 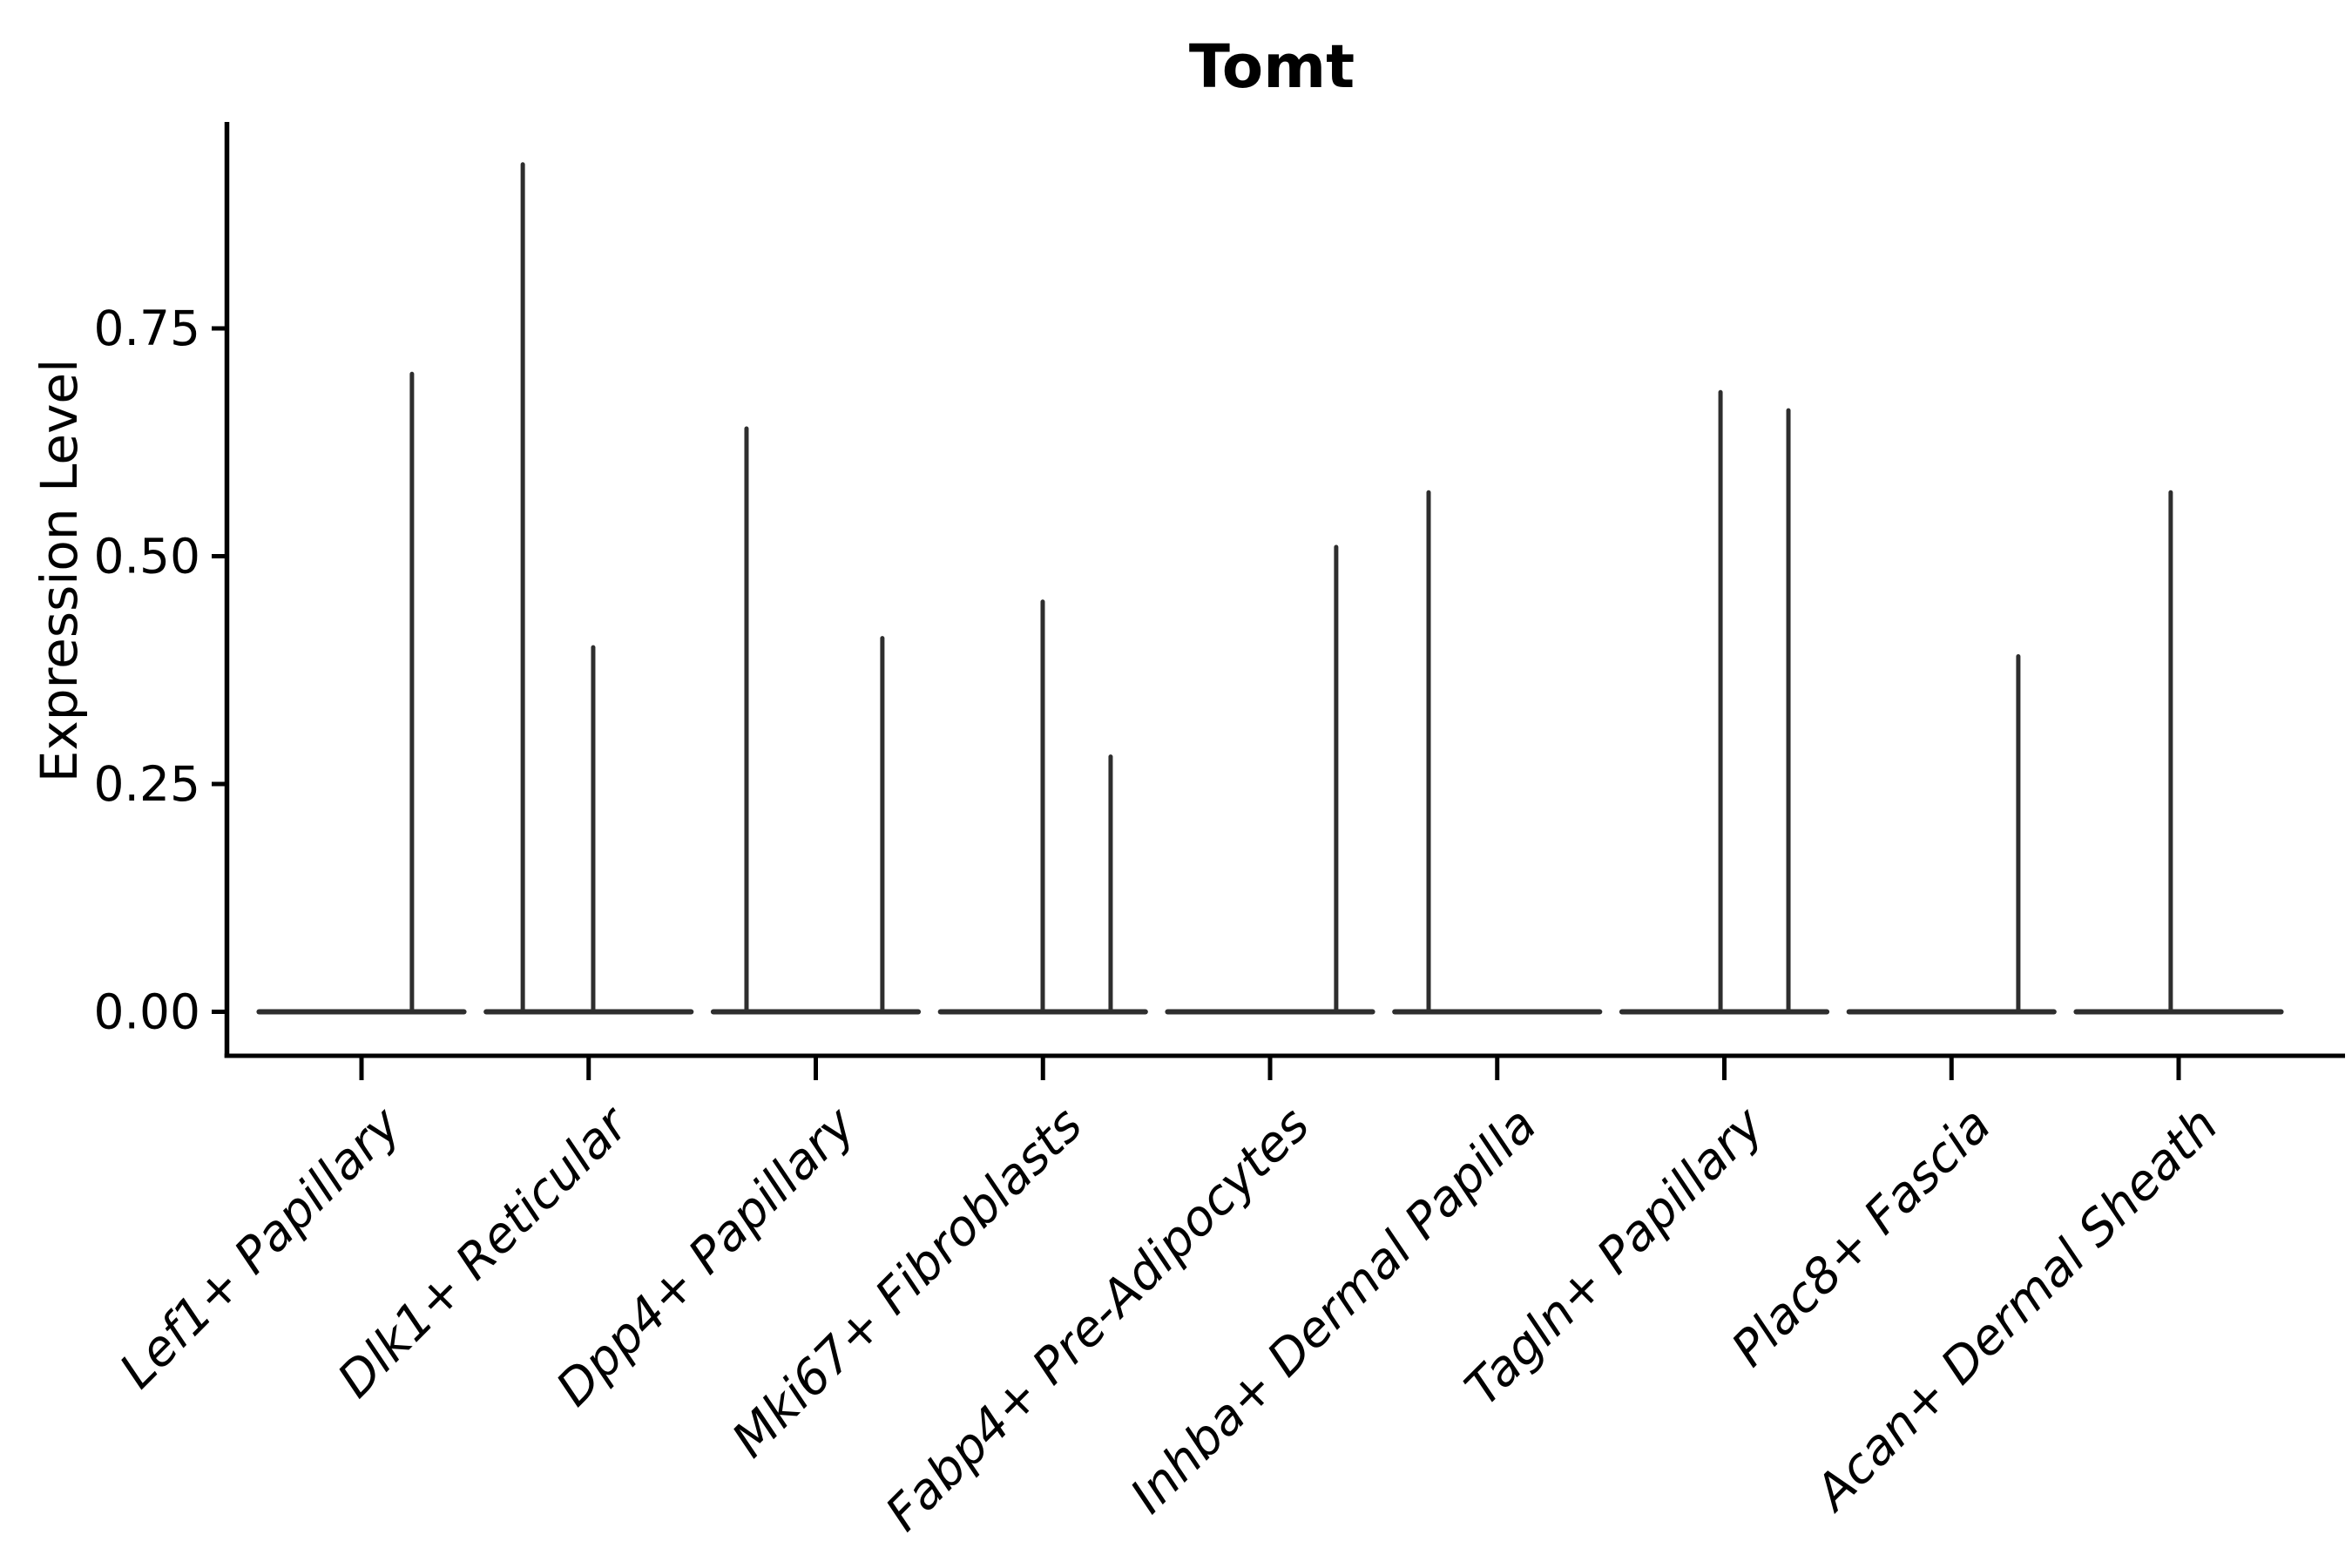 What do you see at coordinates (2016, 1310) in the screenshot?
I see `x-tick-label: Acan+ Dermal Sheath` at bounding box center [2016, 1310].